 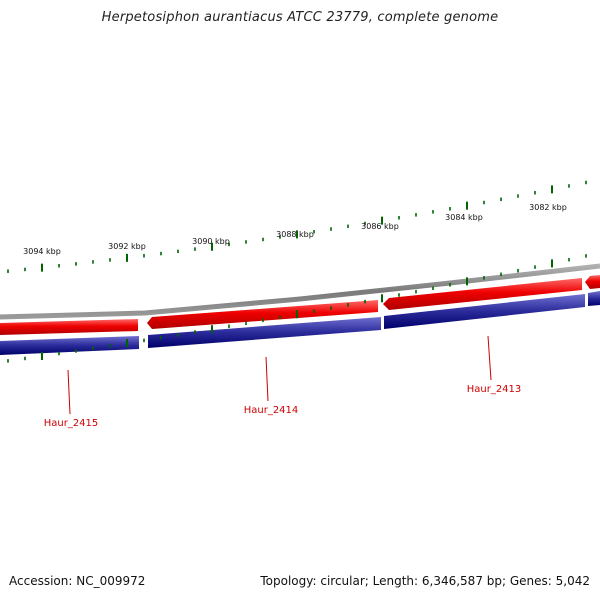 What do you see at coordinates (380, 226) in the screenshot?
I see `ruler-label: 3086 kbp` at bounding box center [380, 226].